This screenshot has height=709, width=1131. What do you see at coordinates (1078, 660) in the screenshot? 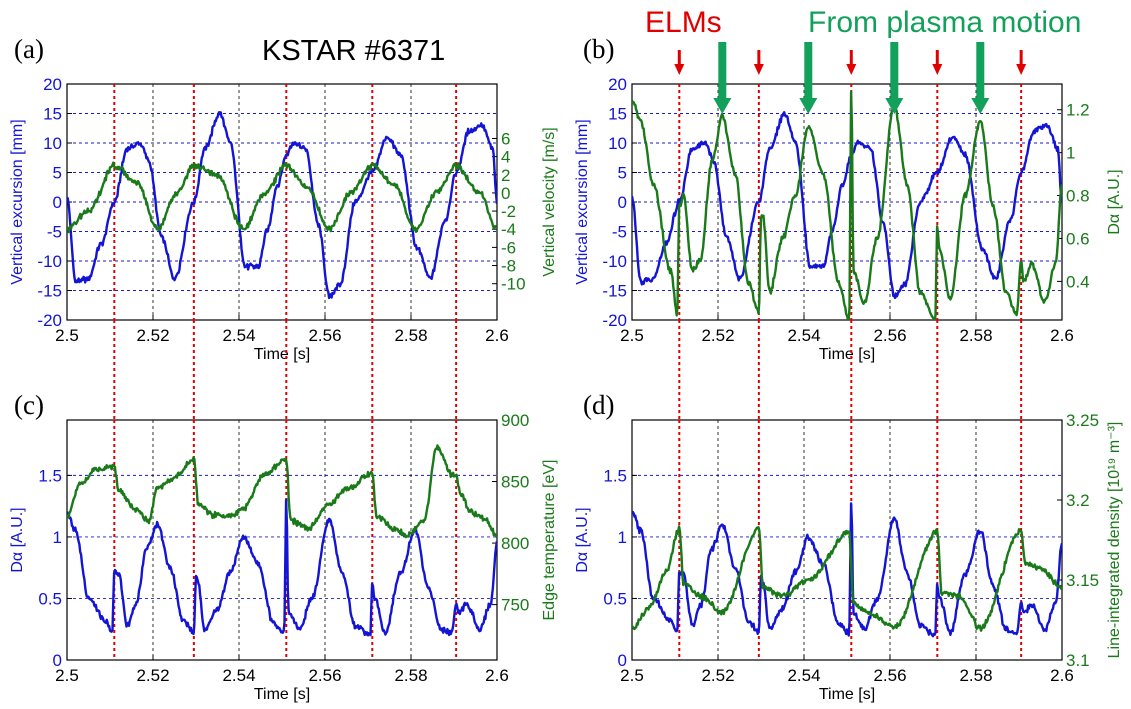
I see `y-right-tick-label: 3.1` at bounding box center [1078, 660].